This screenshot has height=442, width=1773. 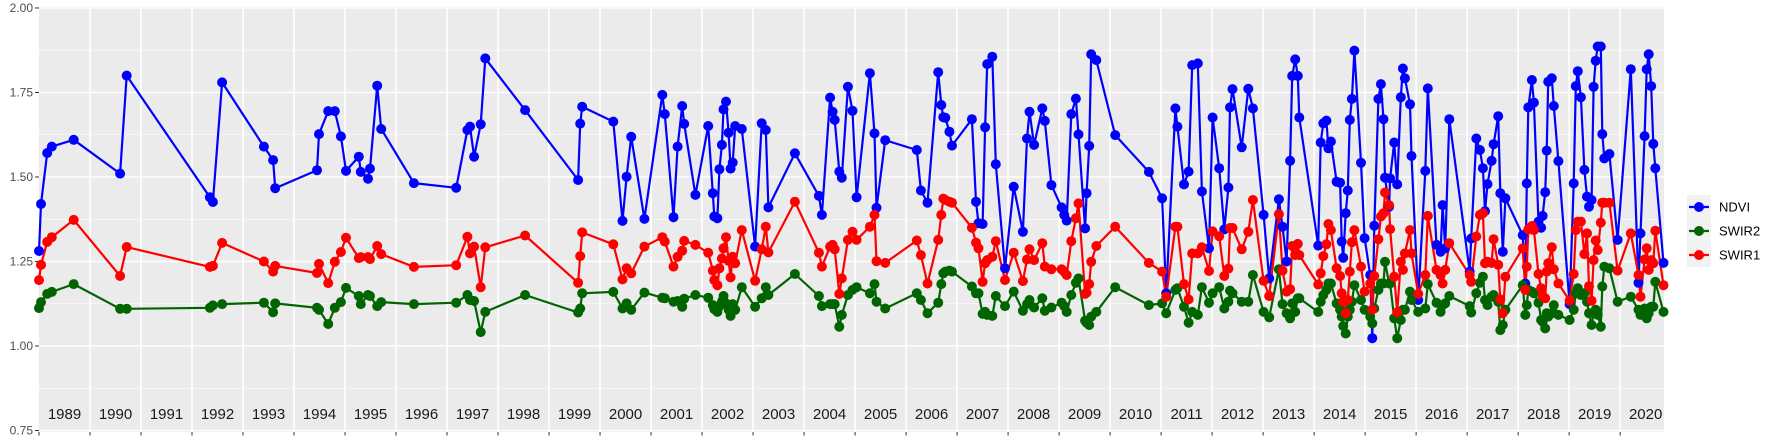 I want to click on year-label: 2013, so click(x=1288, y=414).